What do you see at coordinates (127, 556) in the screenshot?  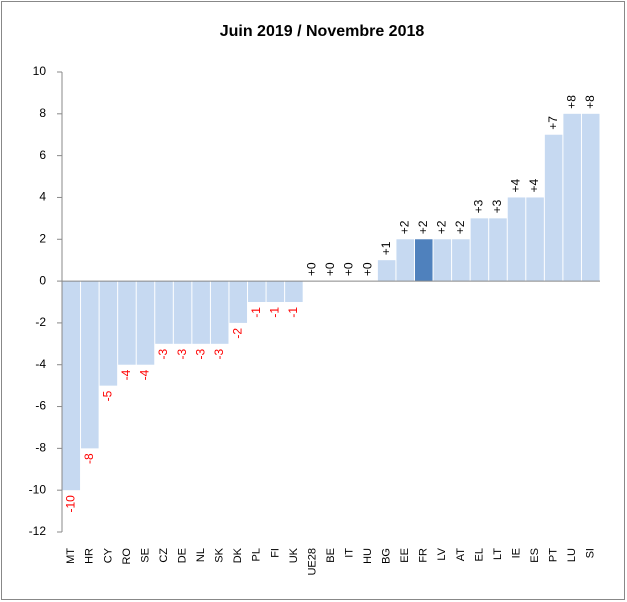 I see `x-tick-label: RO` at bounding box center [127, 556].